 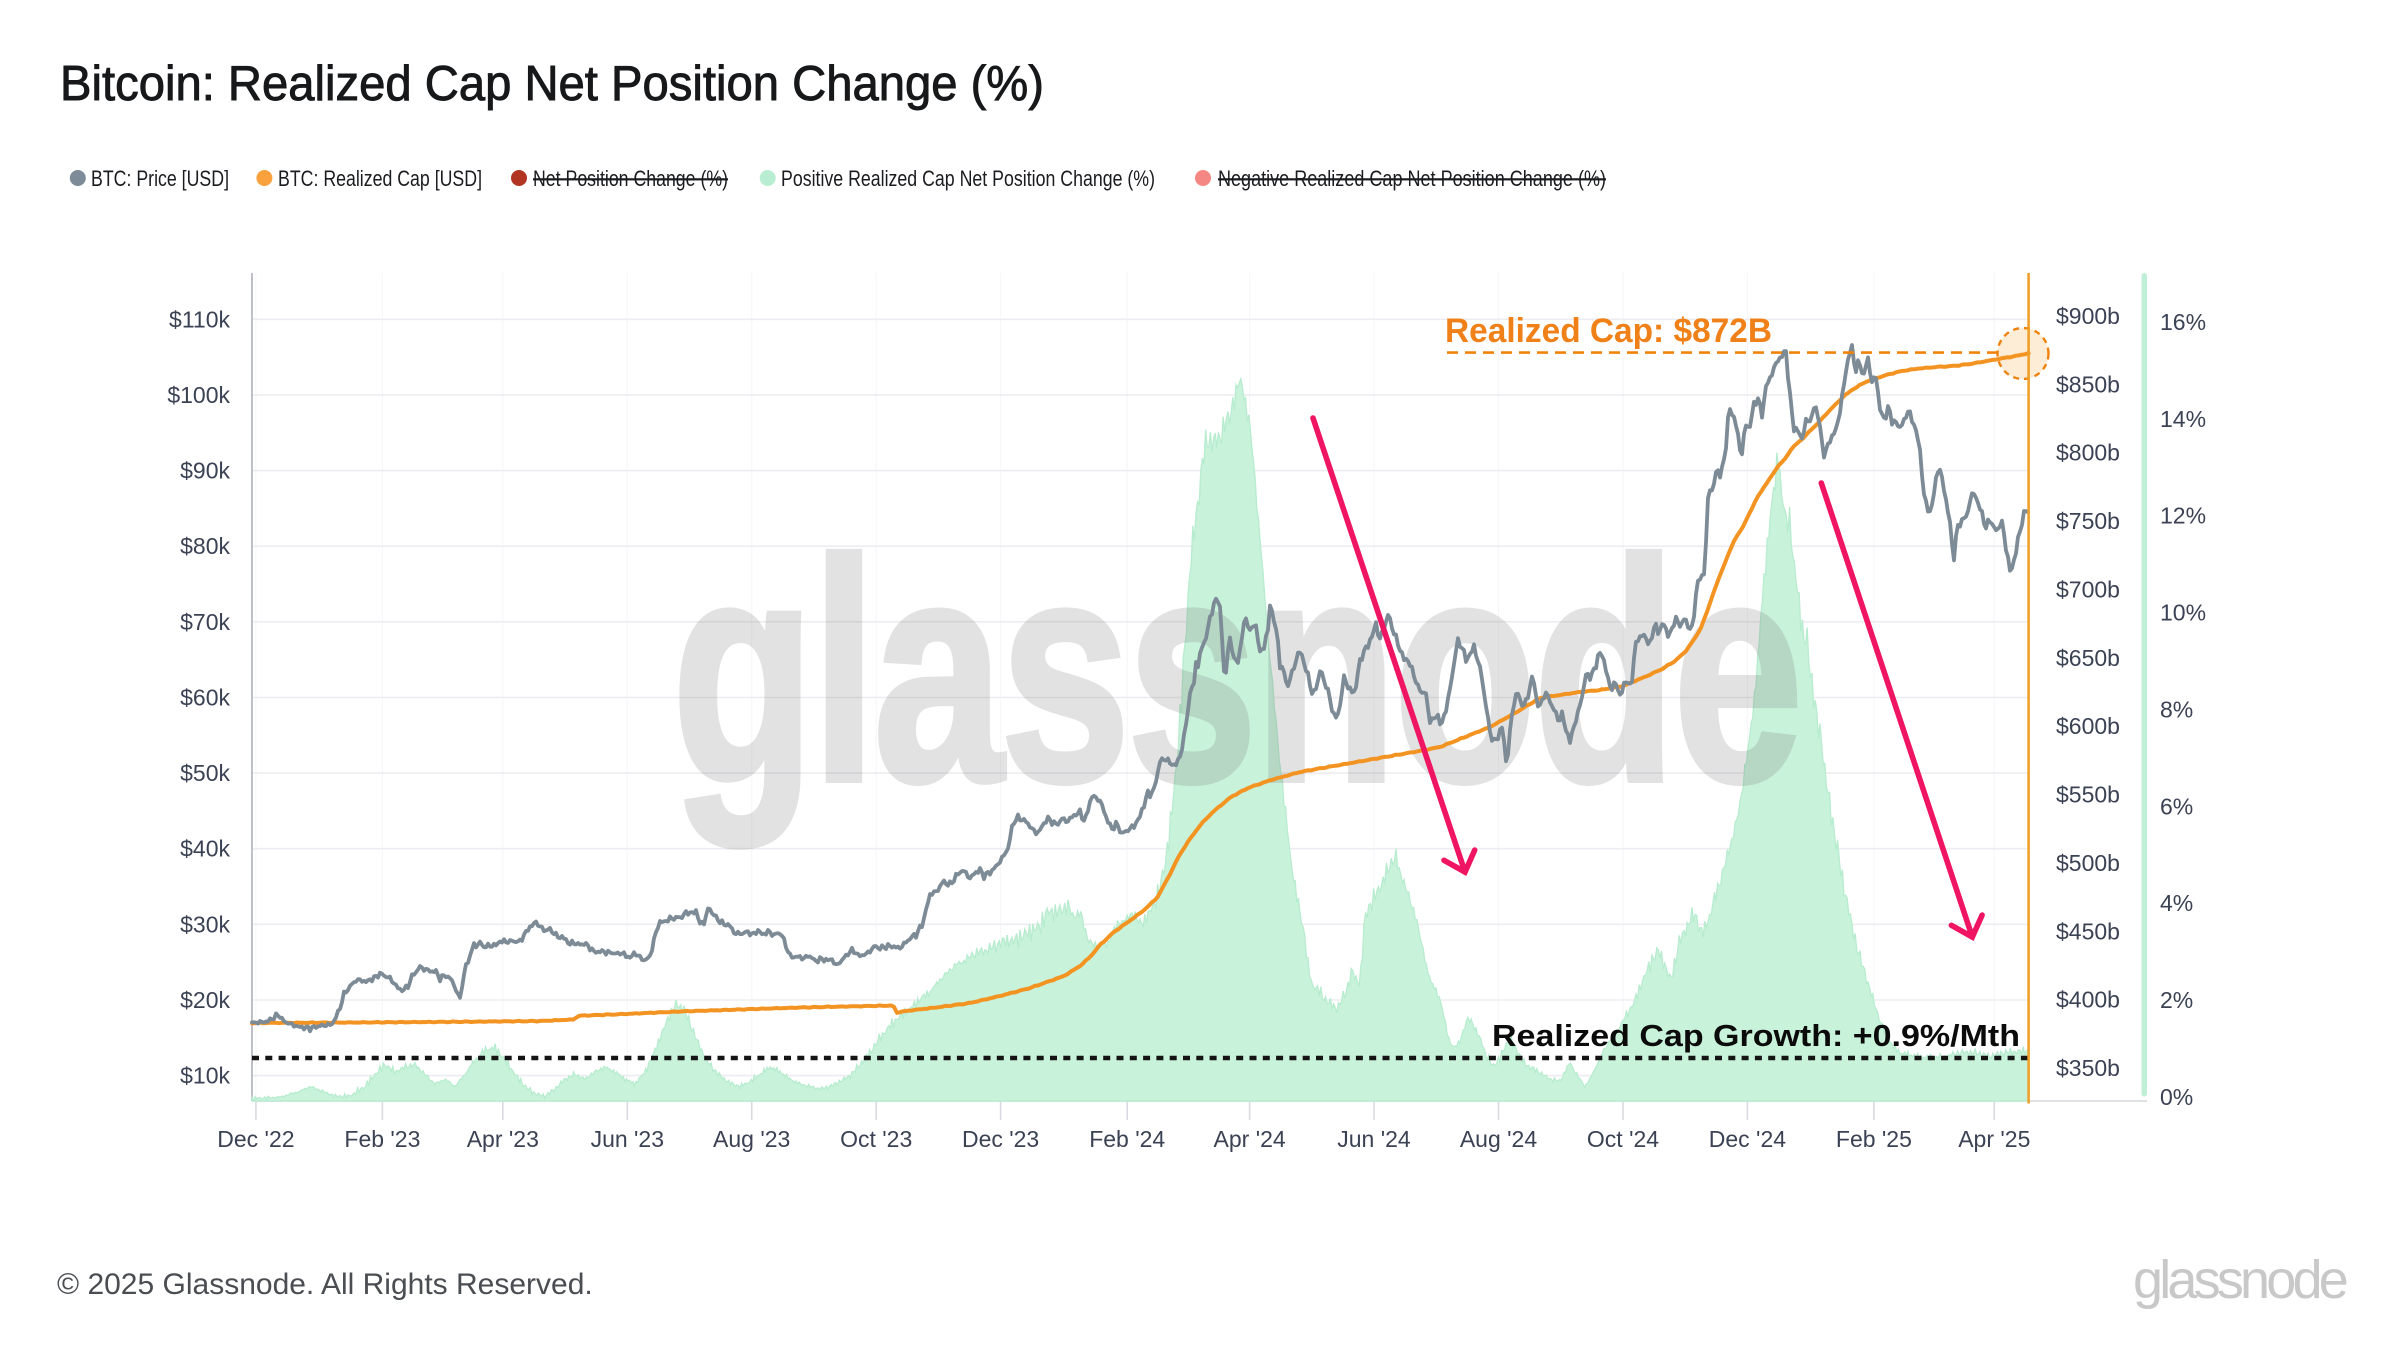 What do you see at coordinates (2088, 931) in the screenshot?
I see `svg-text: $450b` at bounding box center [2088, 931].